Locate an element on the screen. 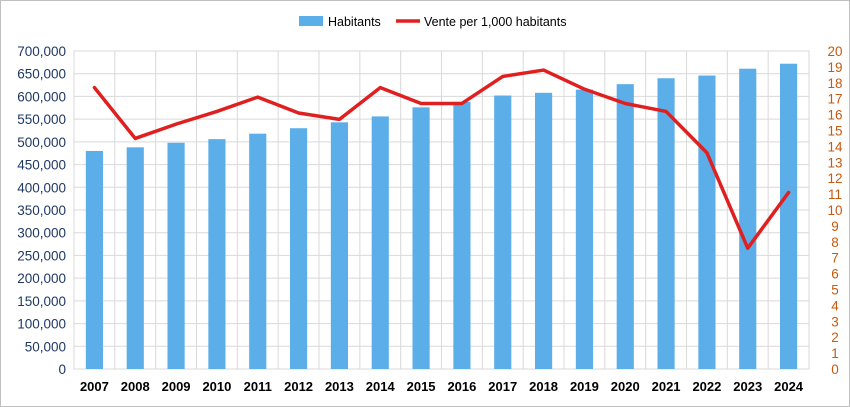 This screenshot has width=850, height=407. point-vente-2020 is located at coordinates (625, 103).